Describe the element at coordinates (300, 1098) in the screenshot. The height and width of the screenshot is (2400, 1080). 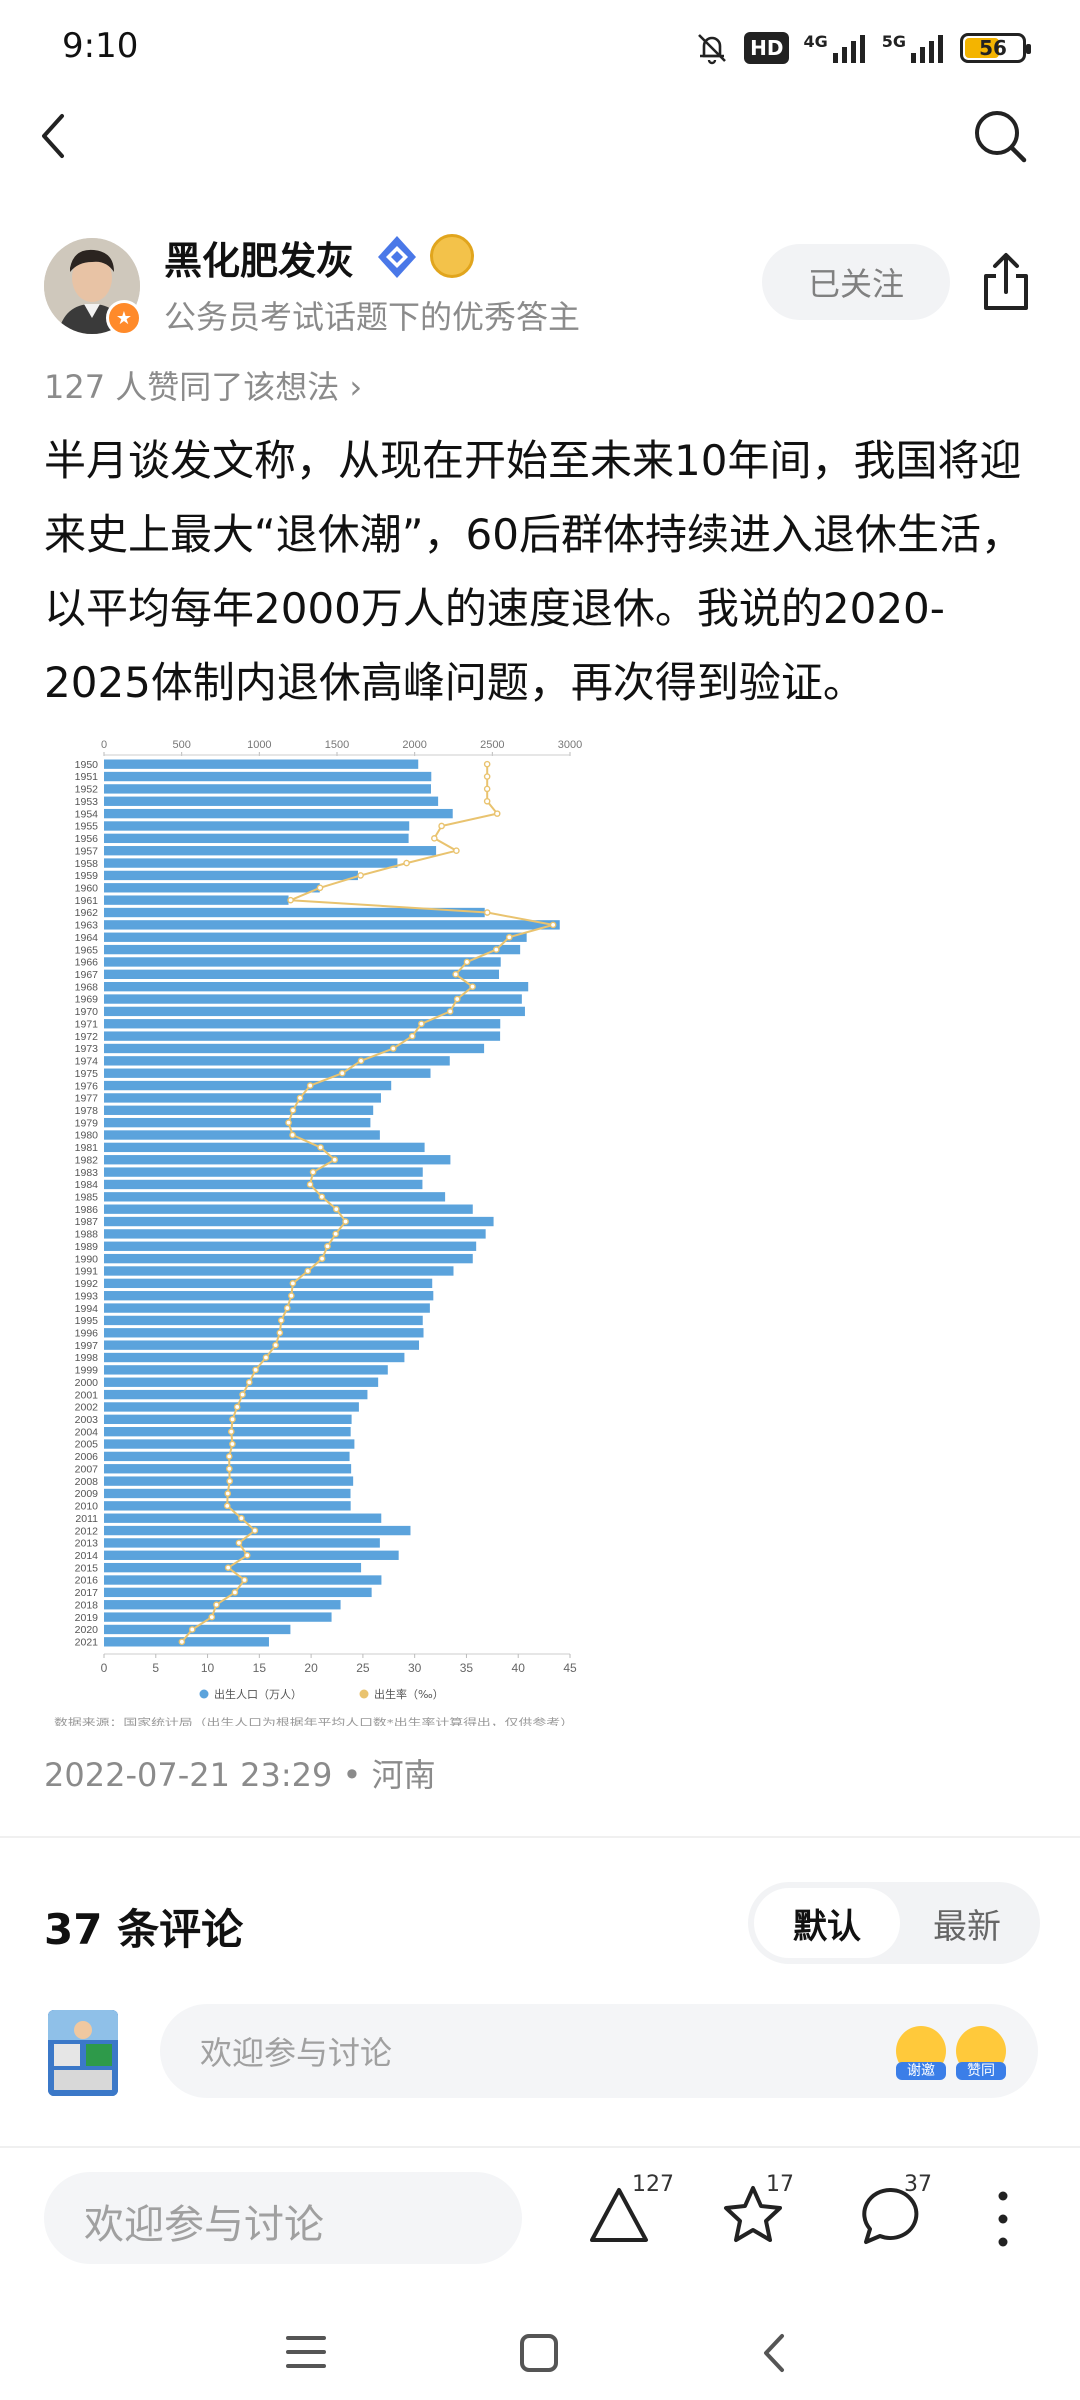
I see `rate-point-1977` at that location.